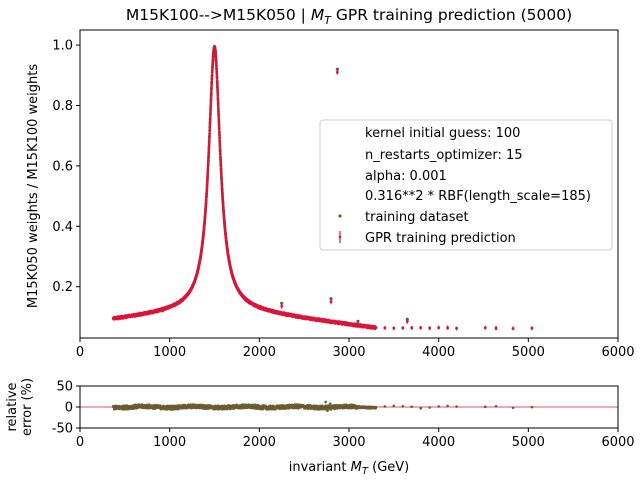  What do you see at coordinates (358, 321) in the screenshot?
I see `training-outlier-point` at bounding box center [358, 321].